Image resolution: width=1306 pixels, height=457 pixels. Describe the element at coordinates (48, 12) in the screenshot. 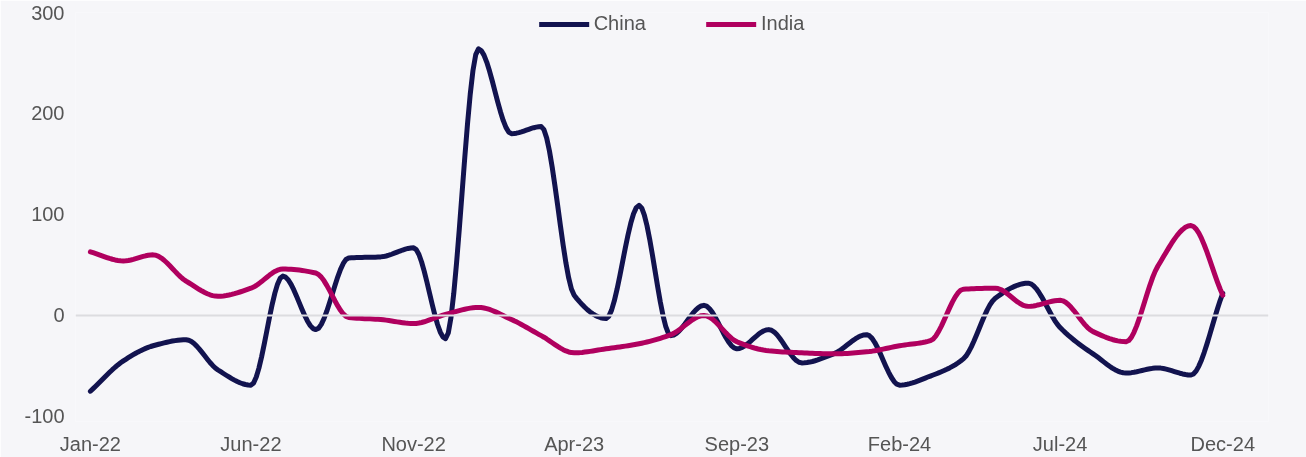

I see `y-tick-label: 300` at that location.